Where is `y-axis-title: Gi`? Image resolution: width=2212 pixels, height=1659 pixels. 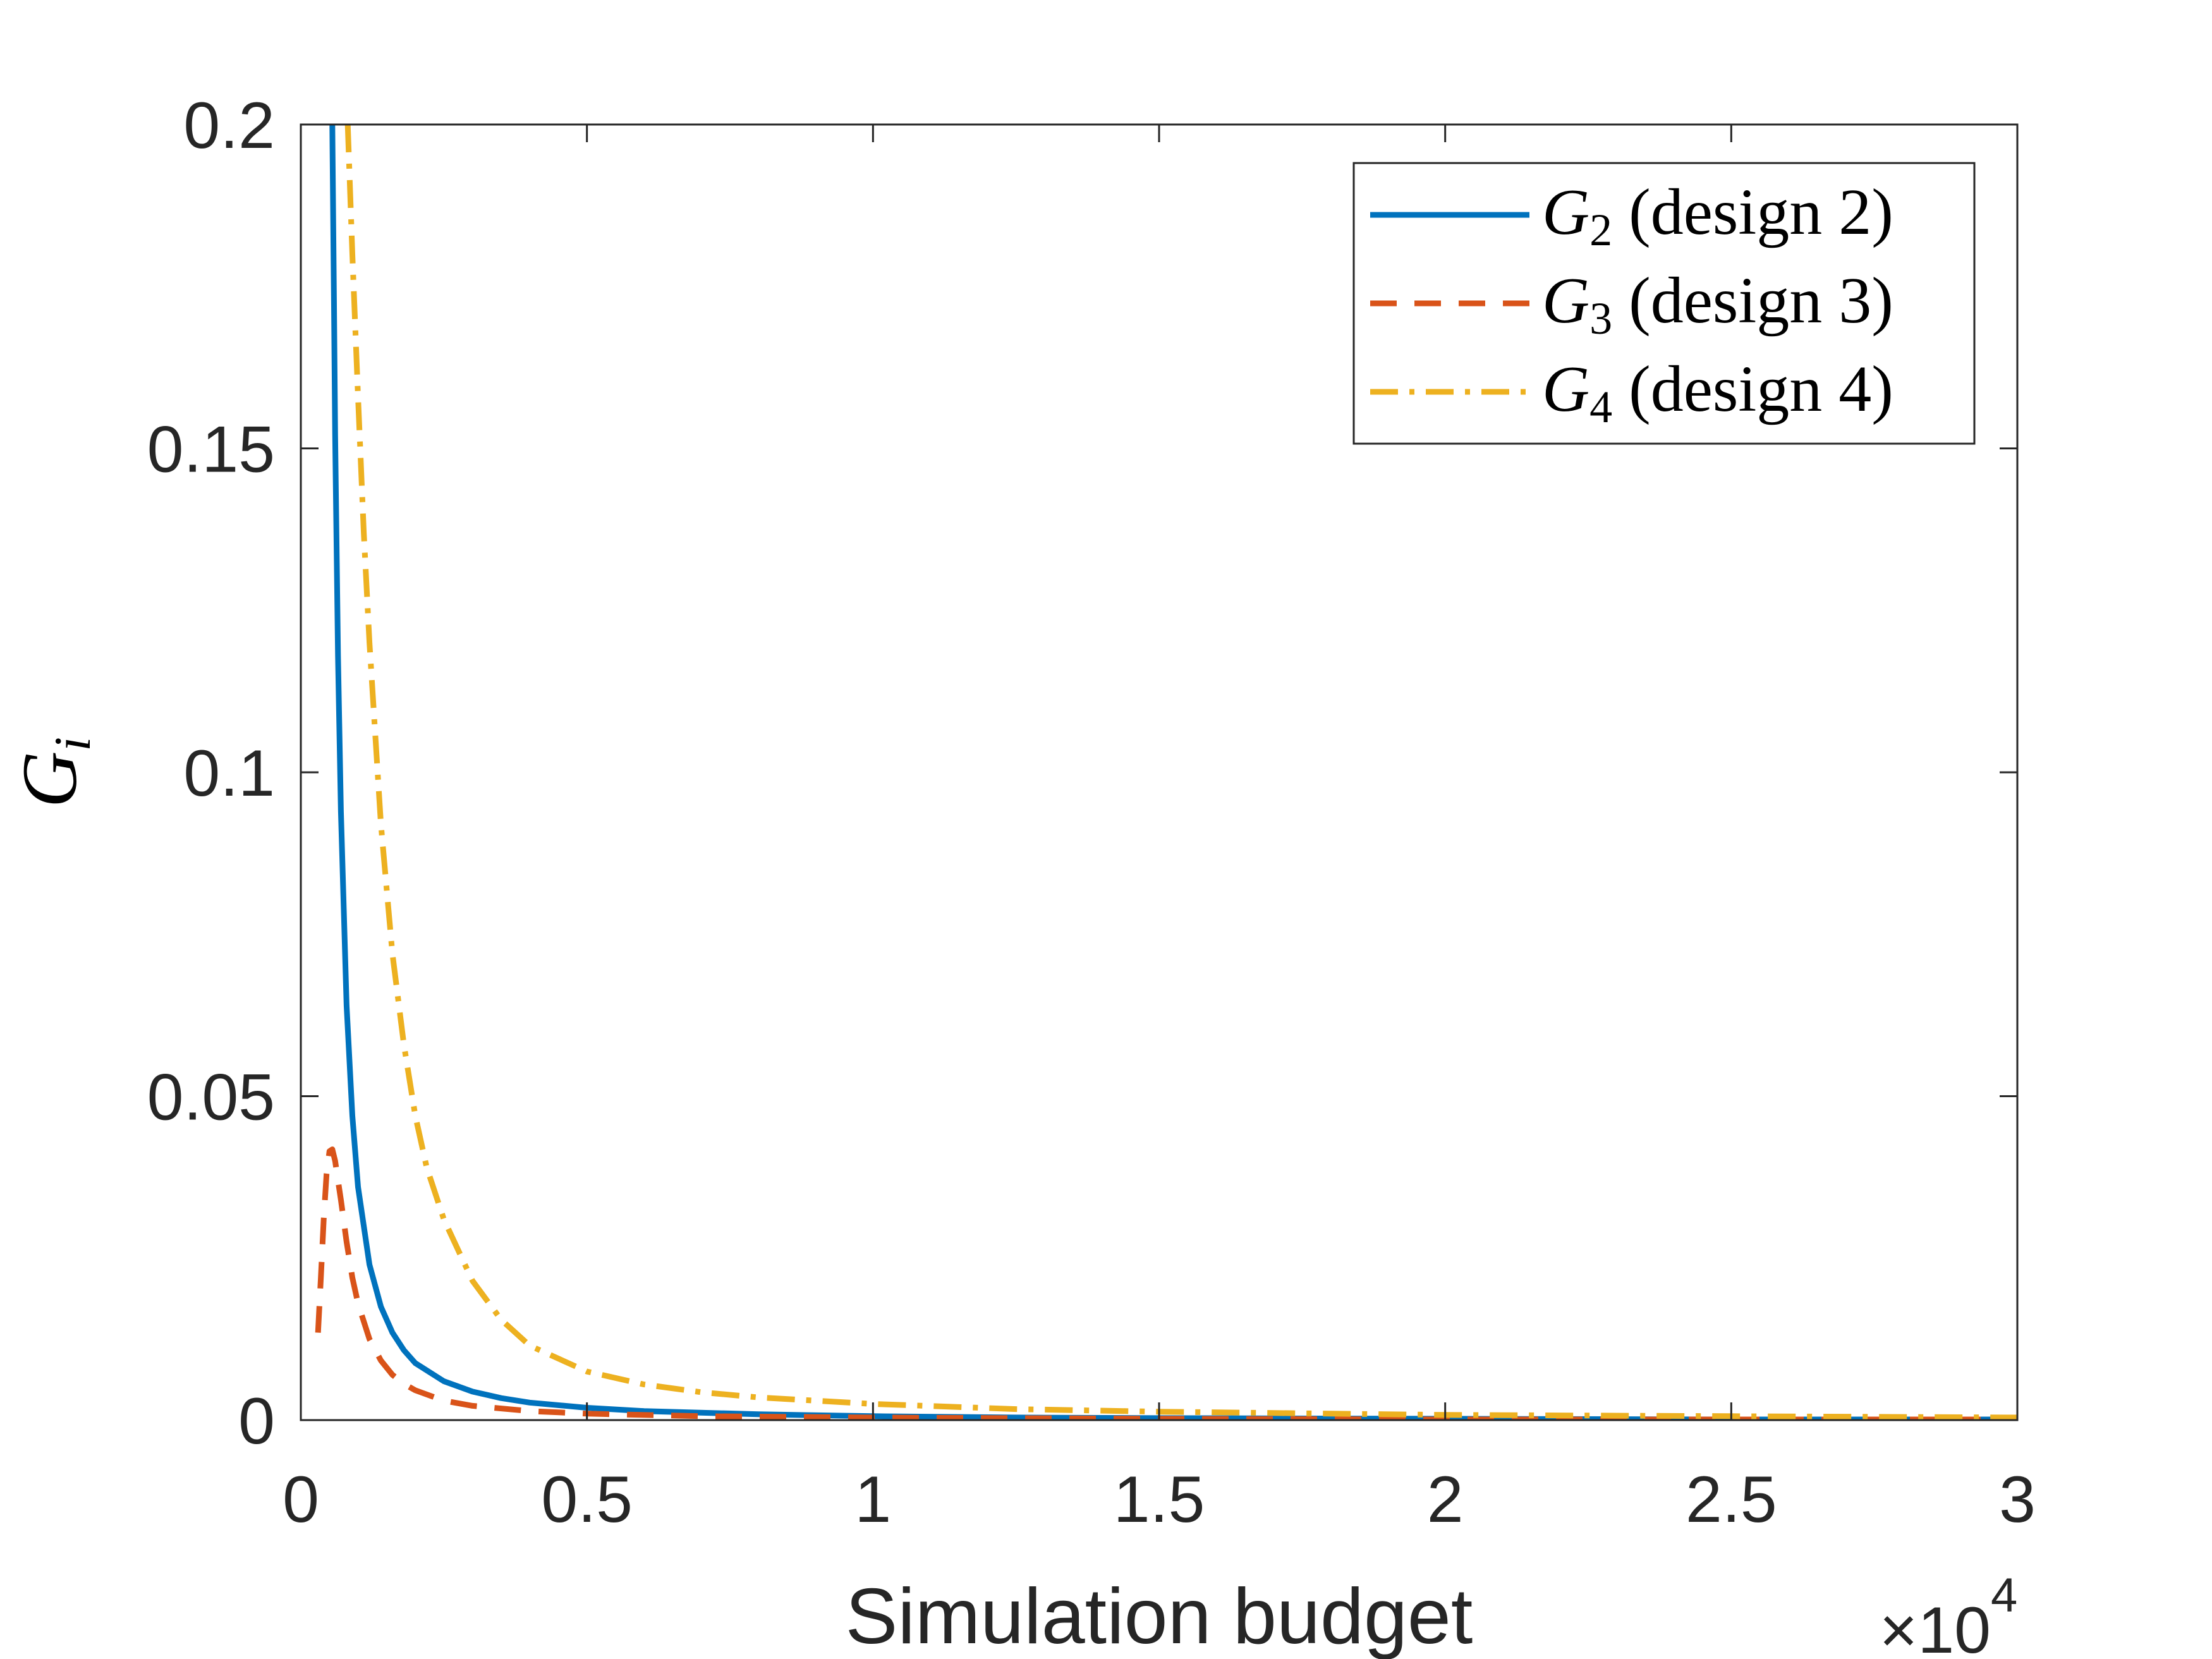
y-axis-title: Gi is located at coordinates (53, 772).